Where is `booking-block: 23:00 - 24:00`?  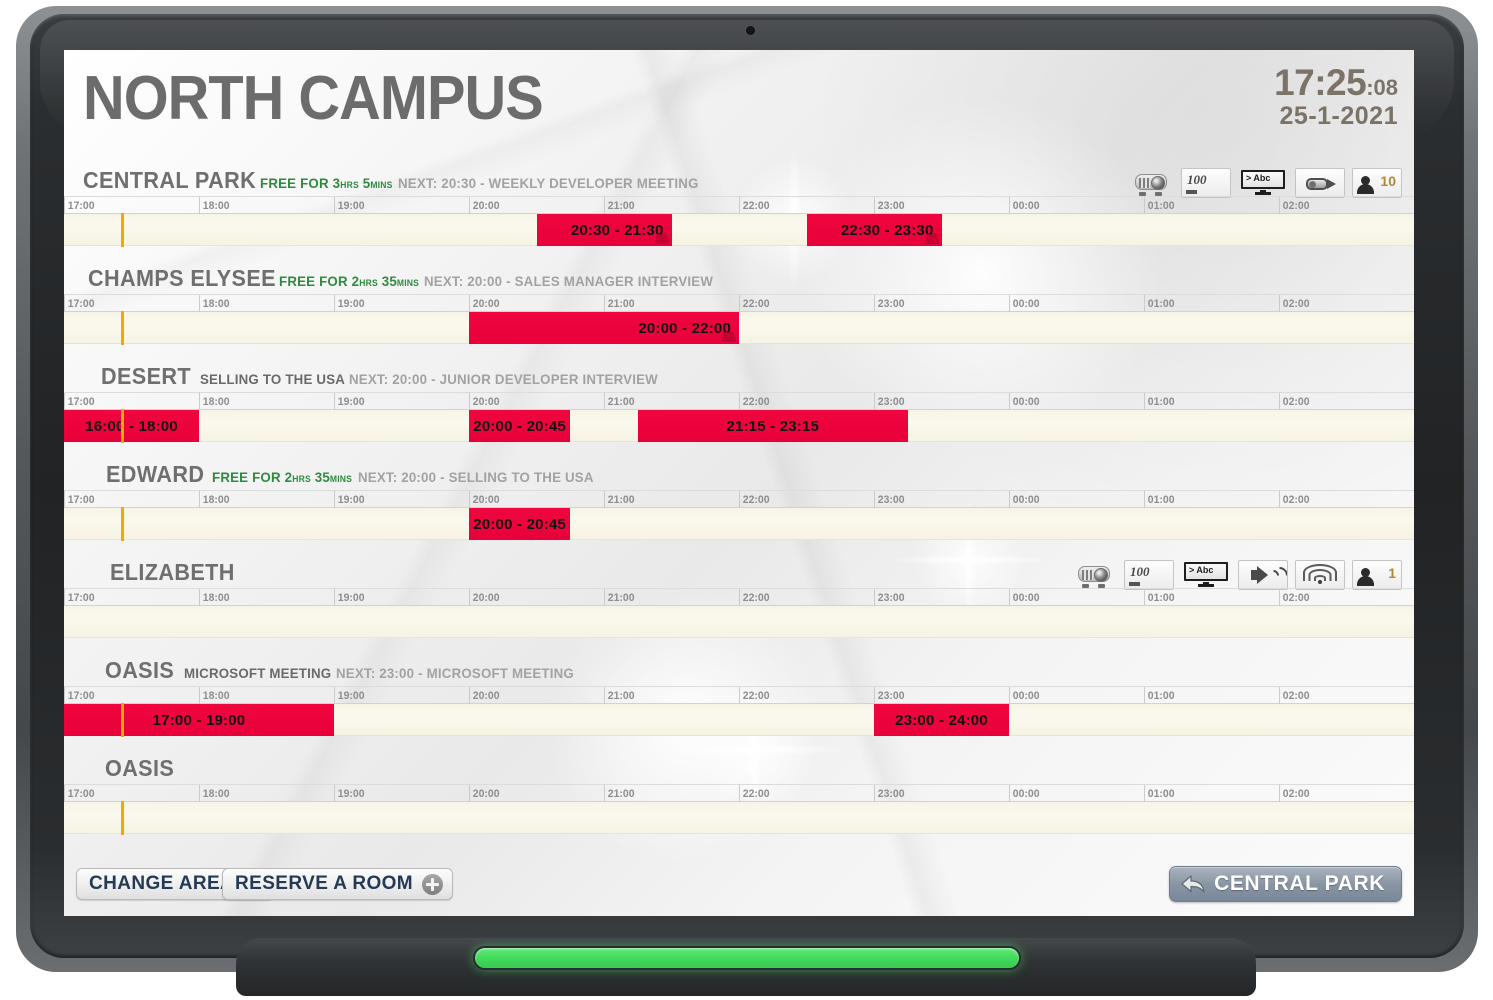
booking-block: 23:00 - 24:00 is located at coordinates (941, 720).